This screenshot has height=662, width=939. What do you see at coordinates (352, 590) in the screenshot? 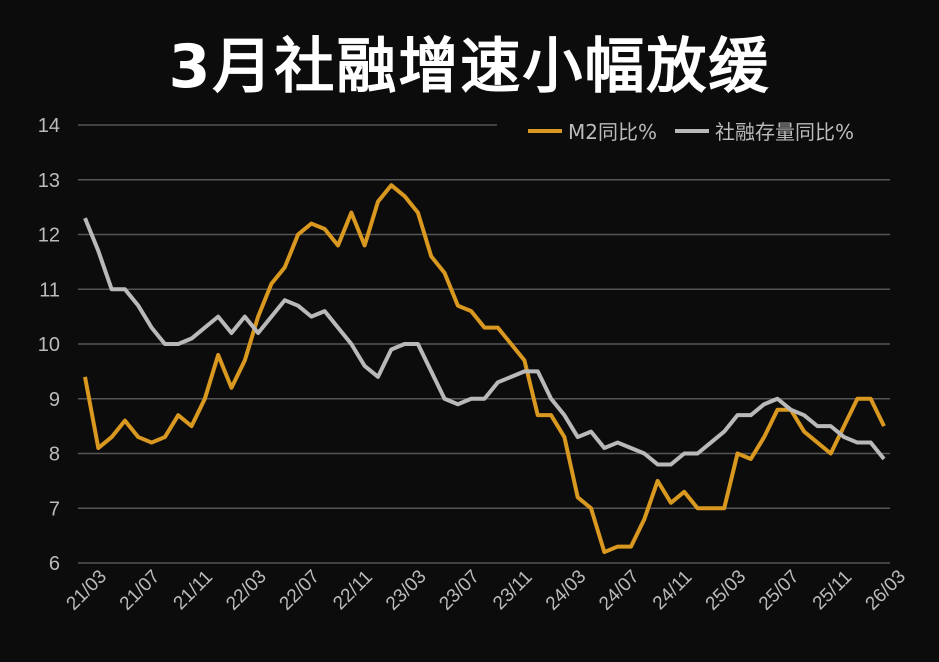
I see `x-tick-label: 22/11` at bounding box center [352, 590].